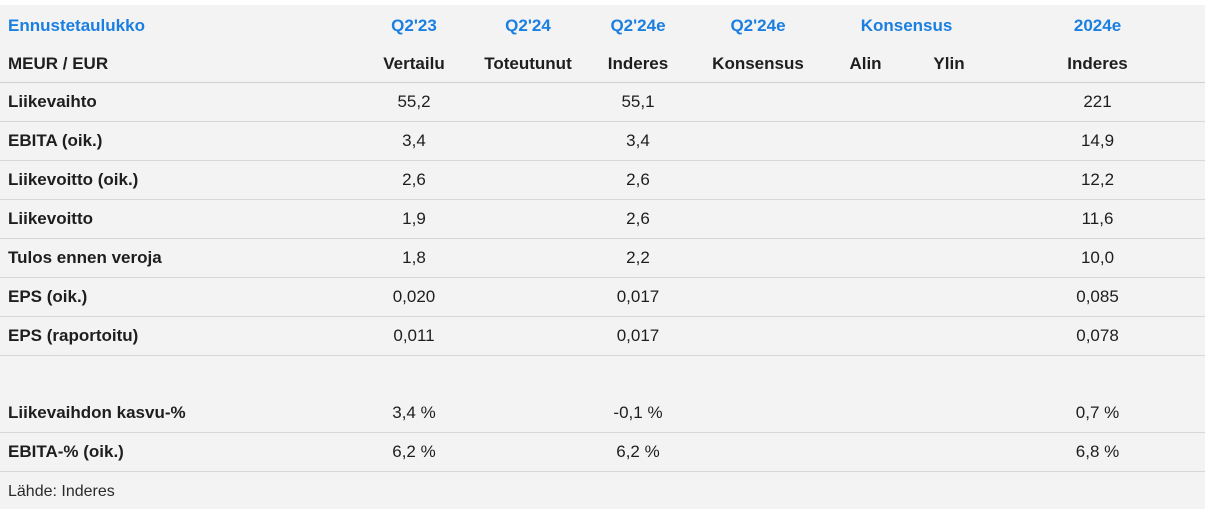 The width and height of the screenshot is (1209, 509). What do you see at coordinates (177, 258) in the screenshot?
I see `row-label: Tulos ennen veroja` at bounding box center [177, 258].